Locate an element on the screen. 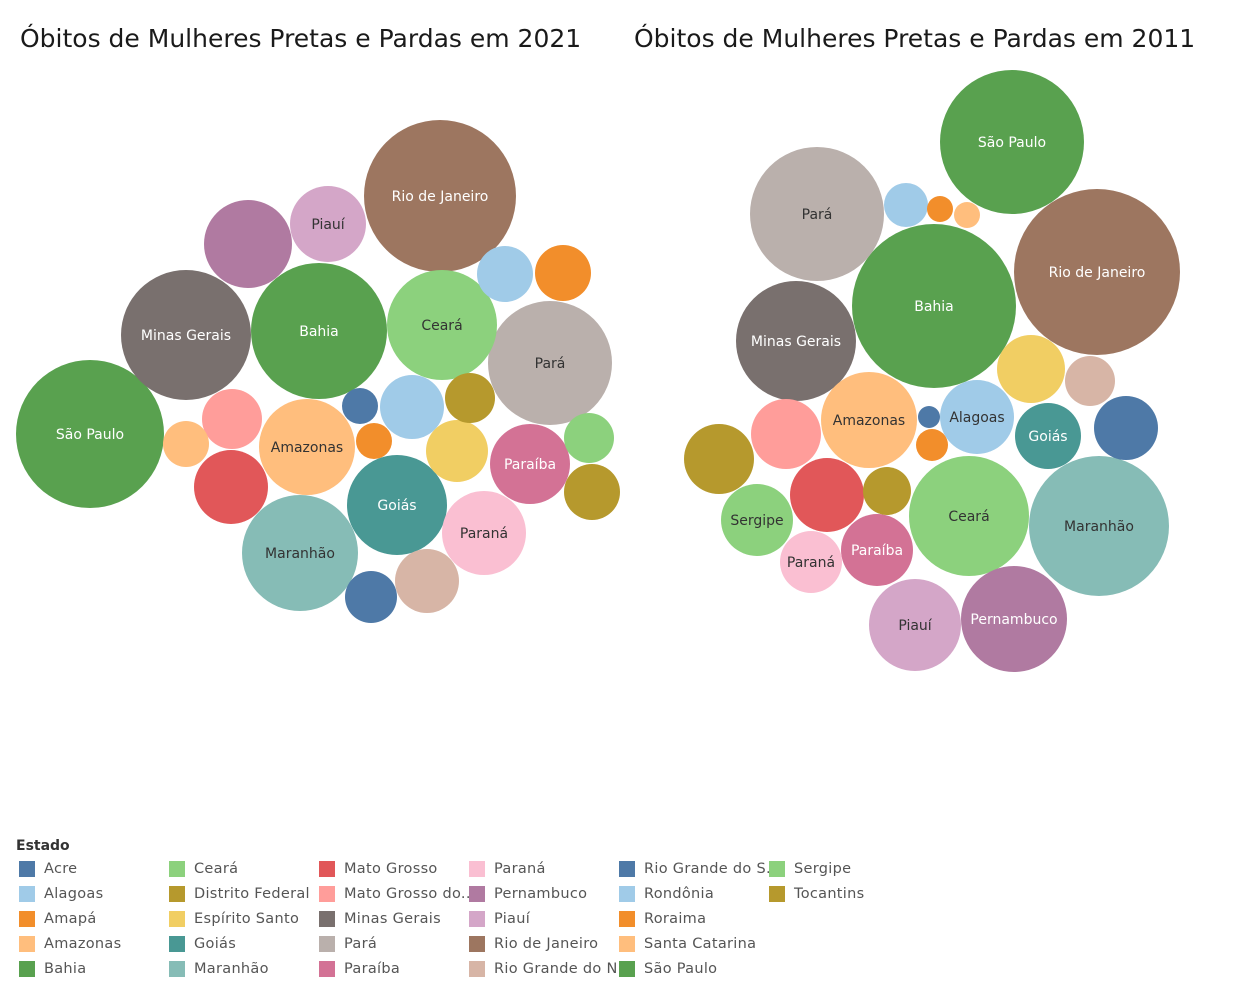 The height and width of the screenshot is (999, 1249). legend-item: Santa Catarina is located at coordinates (687, 944).